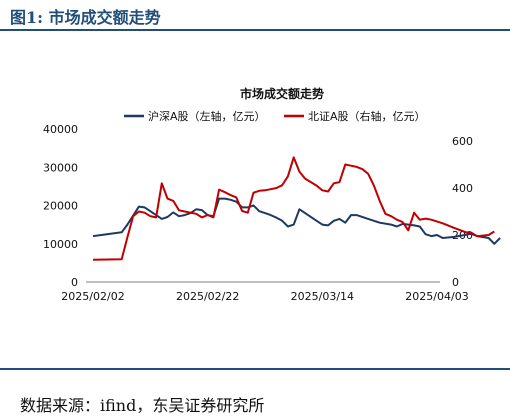 This screenshot has width=510, height=417. I want to click on x-tick-label: 2025/02/02, so click(92, 296).